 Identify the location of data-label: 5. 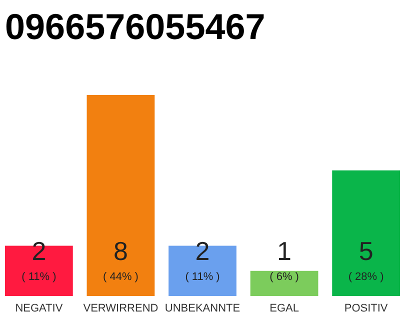
(366, 251).